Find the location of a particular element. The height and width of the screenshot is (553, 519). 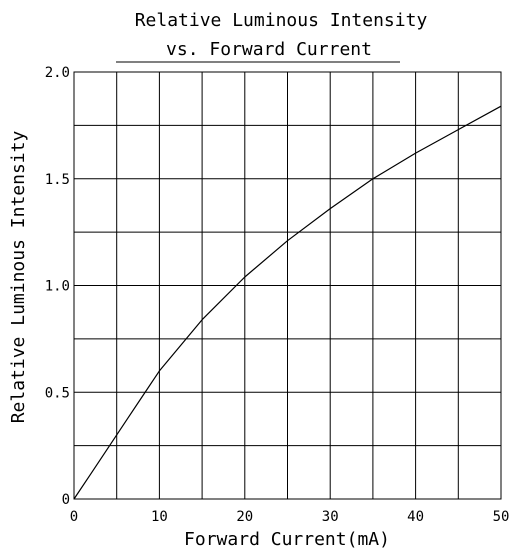

x-tick-label: 10 is located at coordinates (159, 517).